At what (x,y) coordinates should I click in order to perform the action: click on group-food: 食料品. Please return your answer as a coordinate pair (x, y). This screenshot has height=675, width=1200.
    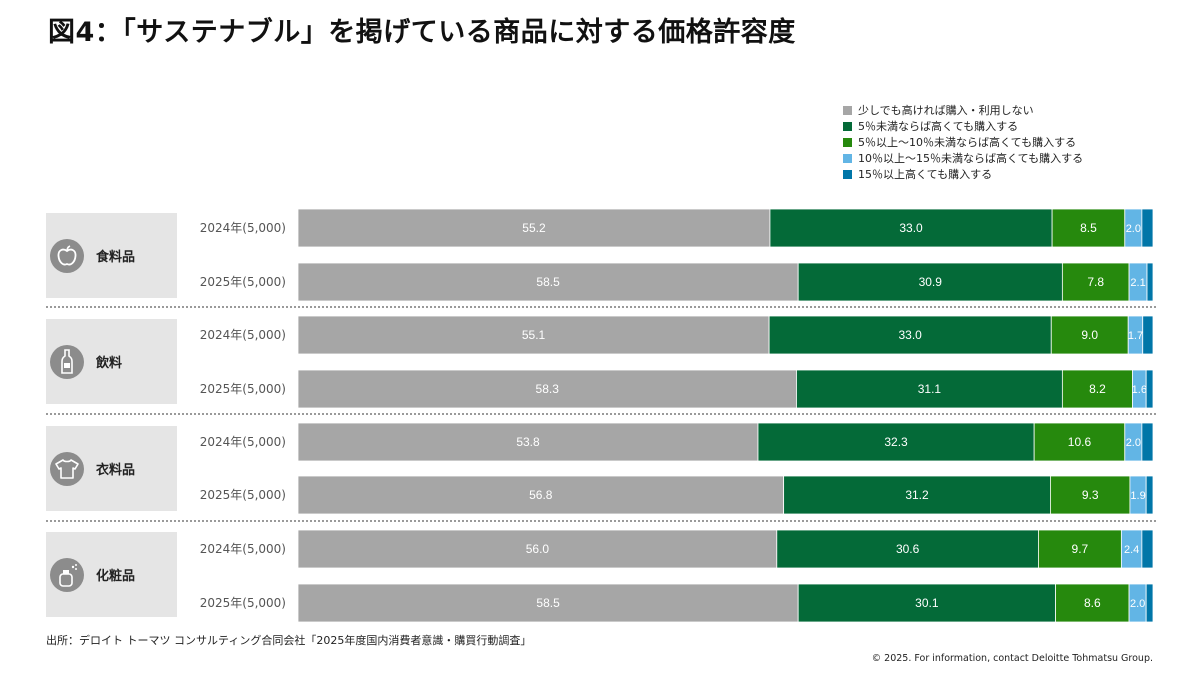
    Looking at the image, I should click on (111, 255).